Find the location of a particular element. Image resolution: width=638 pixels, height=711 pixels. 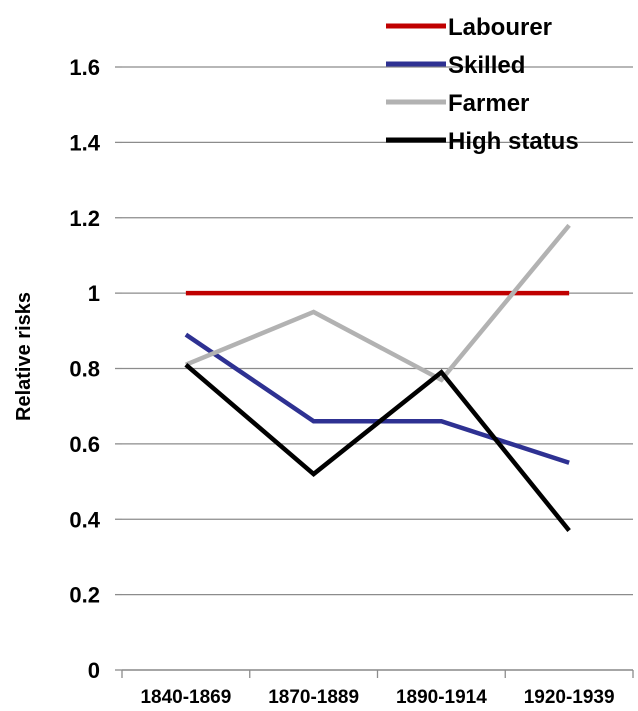

y-tick-label: 1.4 is located at coordinates (84, 142).